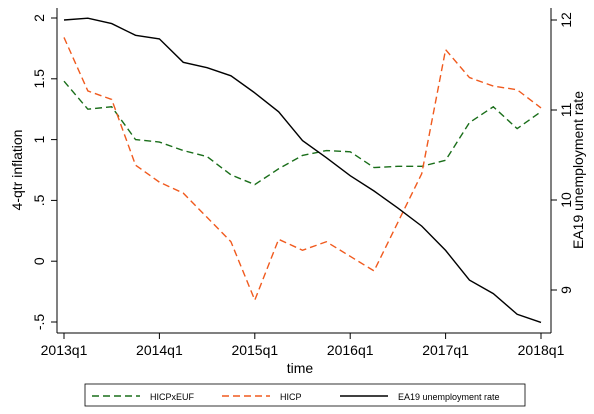 The width and height of the screenshot is (594, 414). What do you see at coordinates (39, 200) in the screenshot?
I see `y-tick-label: .5` at bounding box center [39, 200].